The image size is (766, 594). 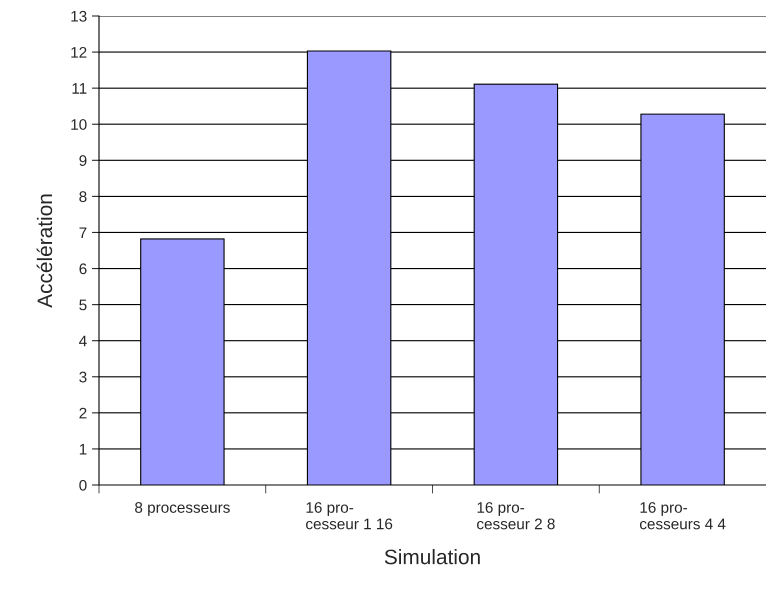 What do you see at coordinates (83, 485) in the screenshot?
I see `y-tick-label: 0` at bounding box center [83, 485].